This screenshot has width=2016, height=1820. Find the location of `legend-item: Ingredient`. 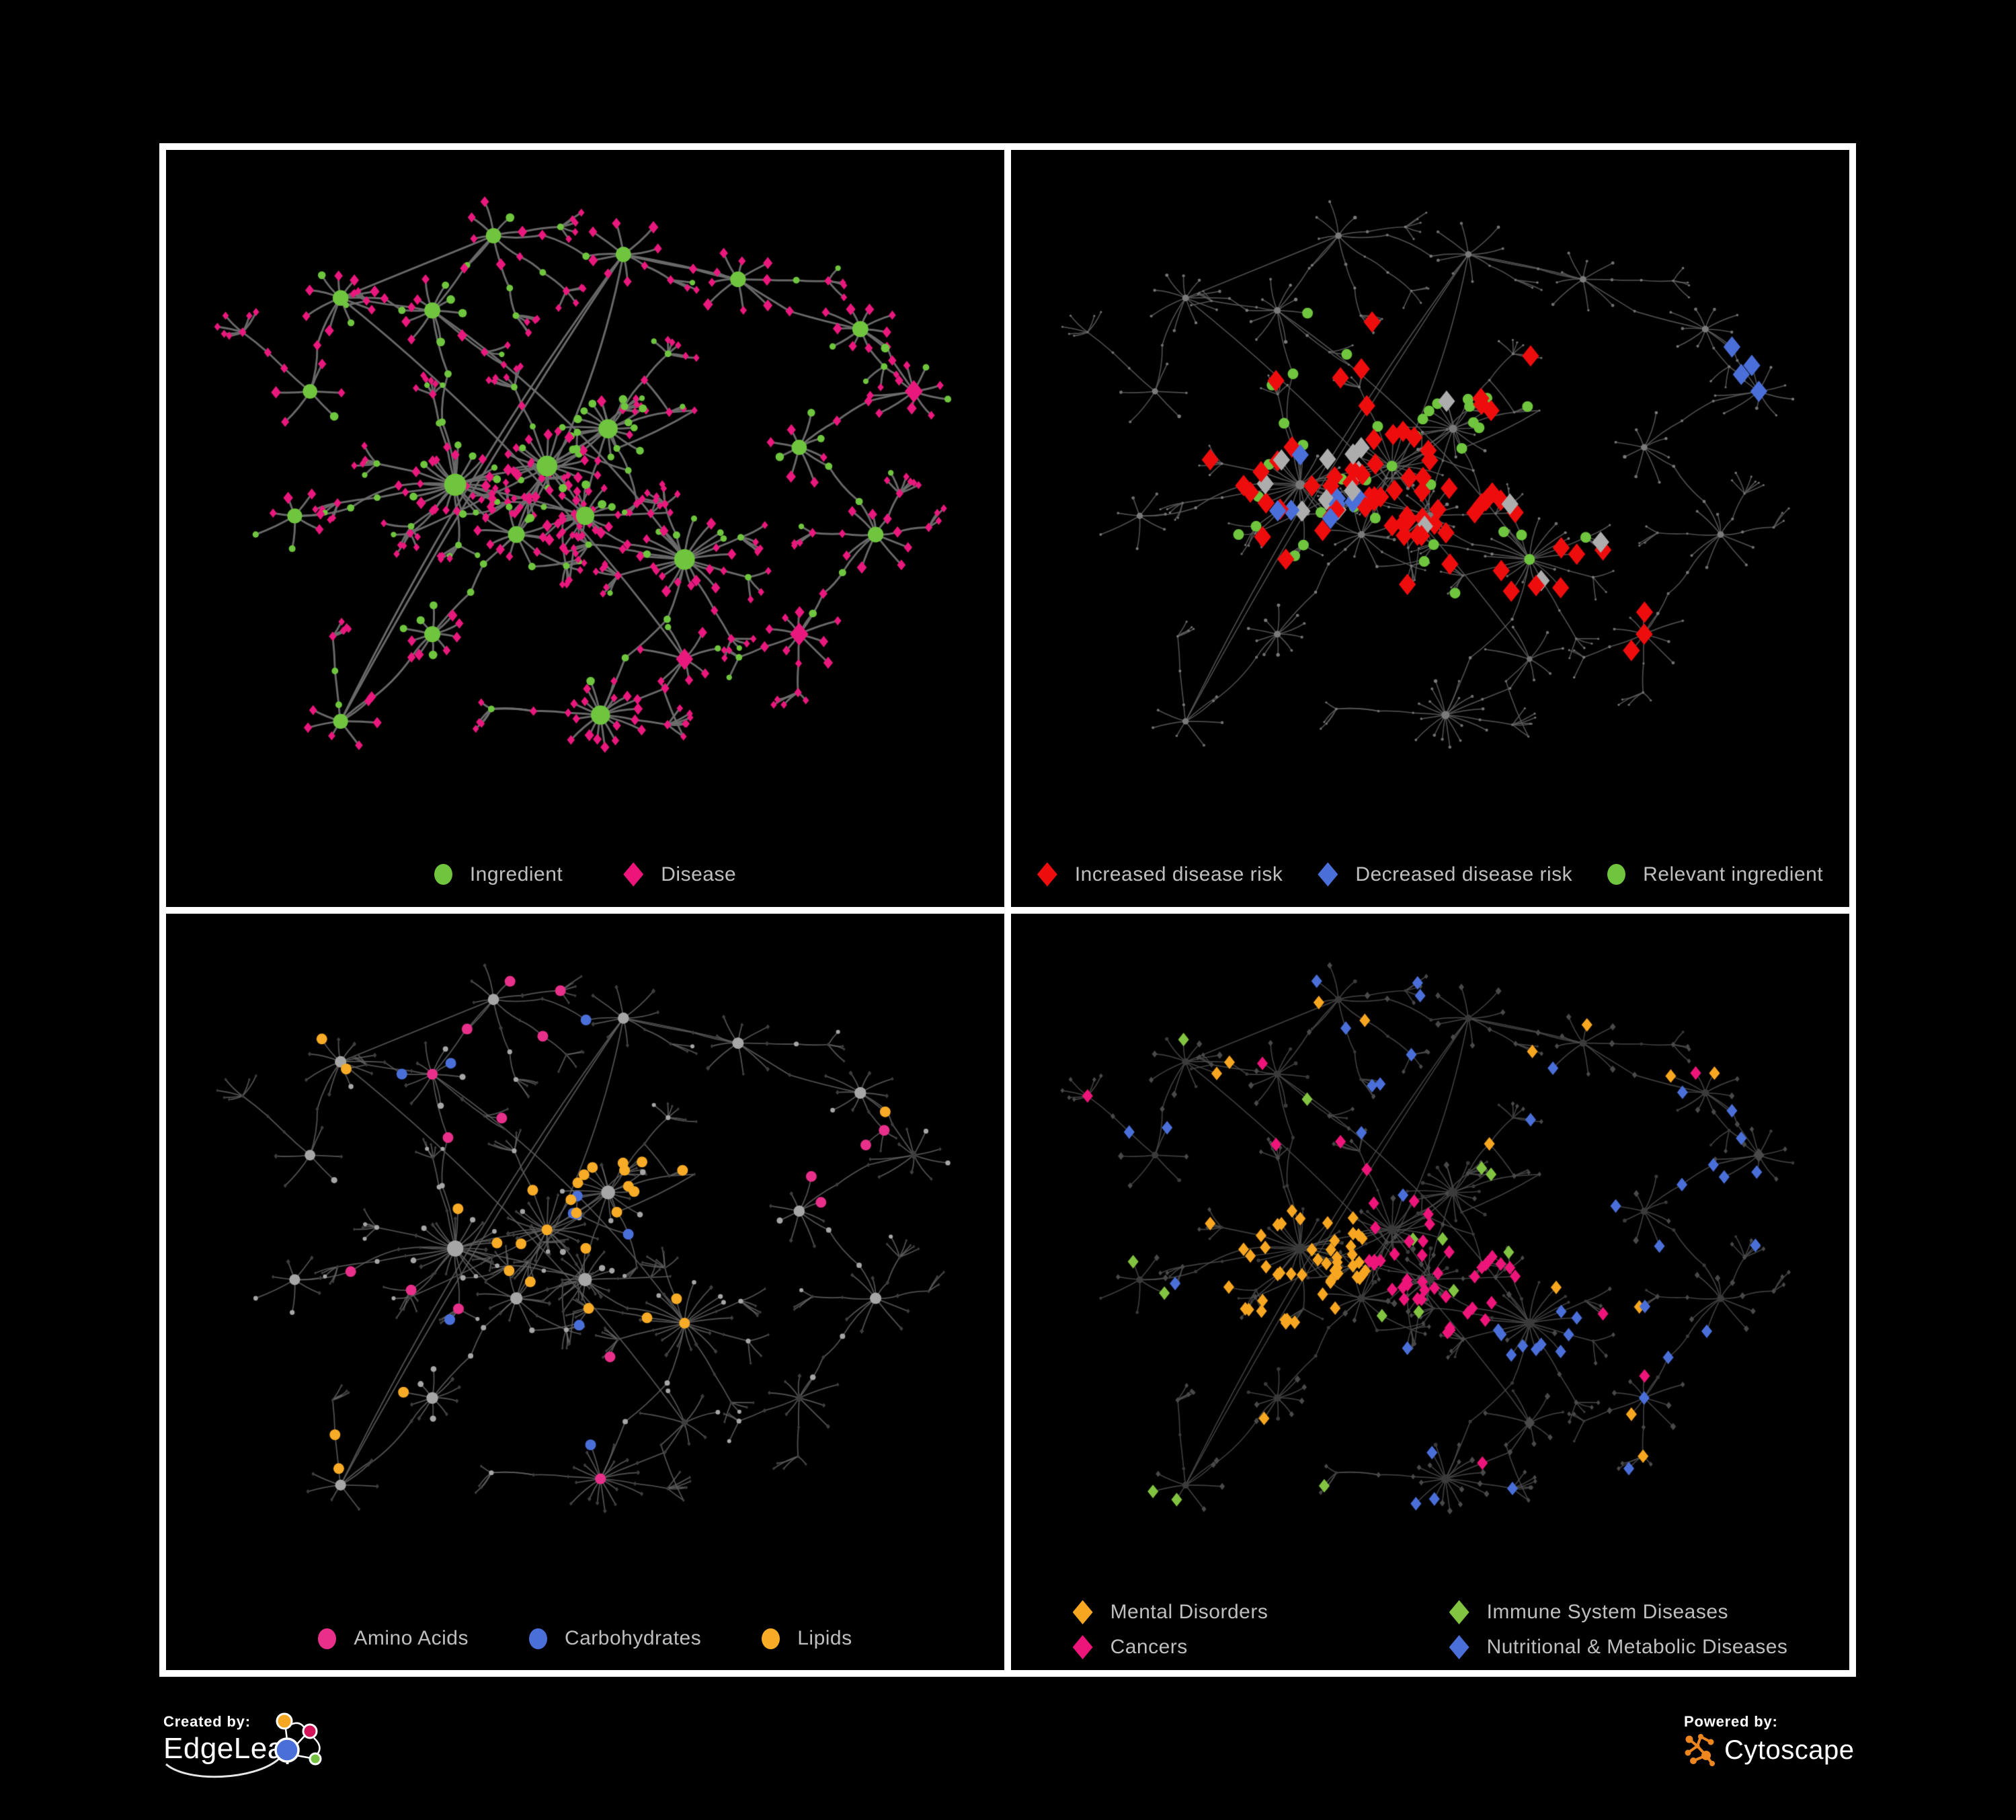

legend-item: Ingredient is located at coordinates (498, 874).